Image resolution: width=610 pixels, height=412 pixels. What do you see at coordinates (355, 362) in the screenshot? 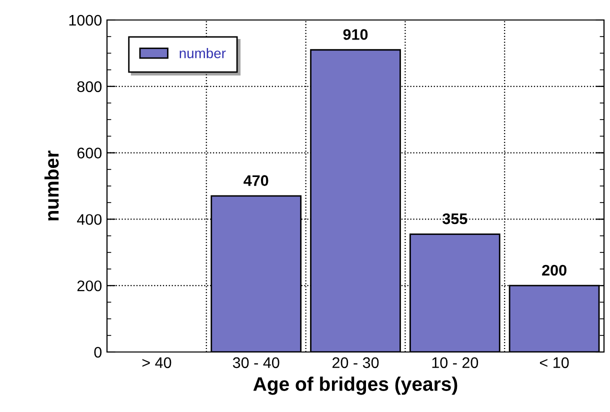
I see `x-tick-label: 20 - 30` at bounding box center [355, 362].